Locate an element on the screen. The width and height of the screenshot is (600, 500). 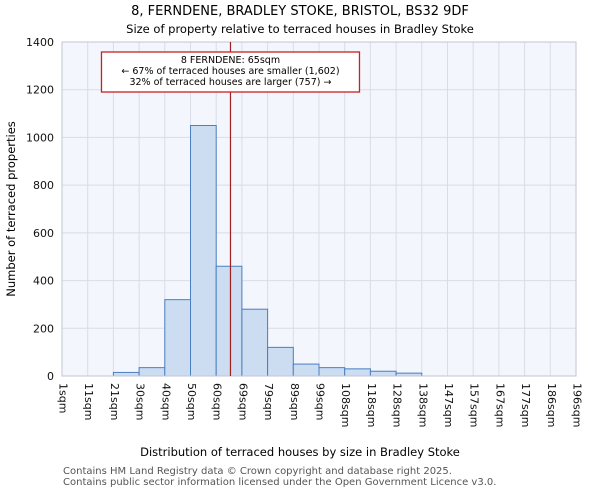
svg-text: 69sqm is located at coordinates (242, 401).